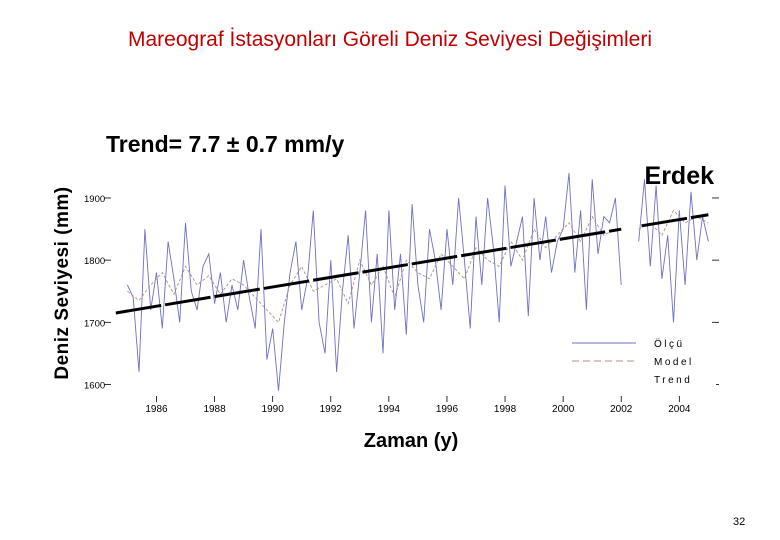 The width and height of the screenshot is (780, 540). What do you see at coordinates (680, 176) in the screenshot?
I see `station-label: Erdek` at bounding box center [680, 176].